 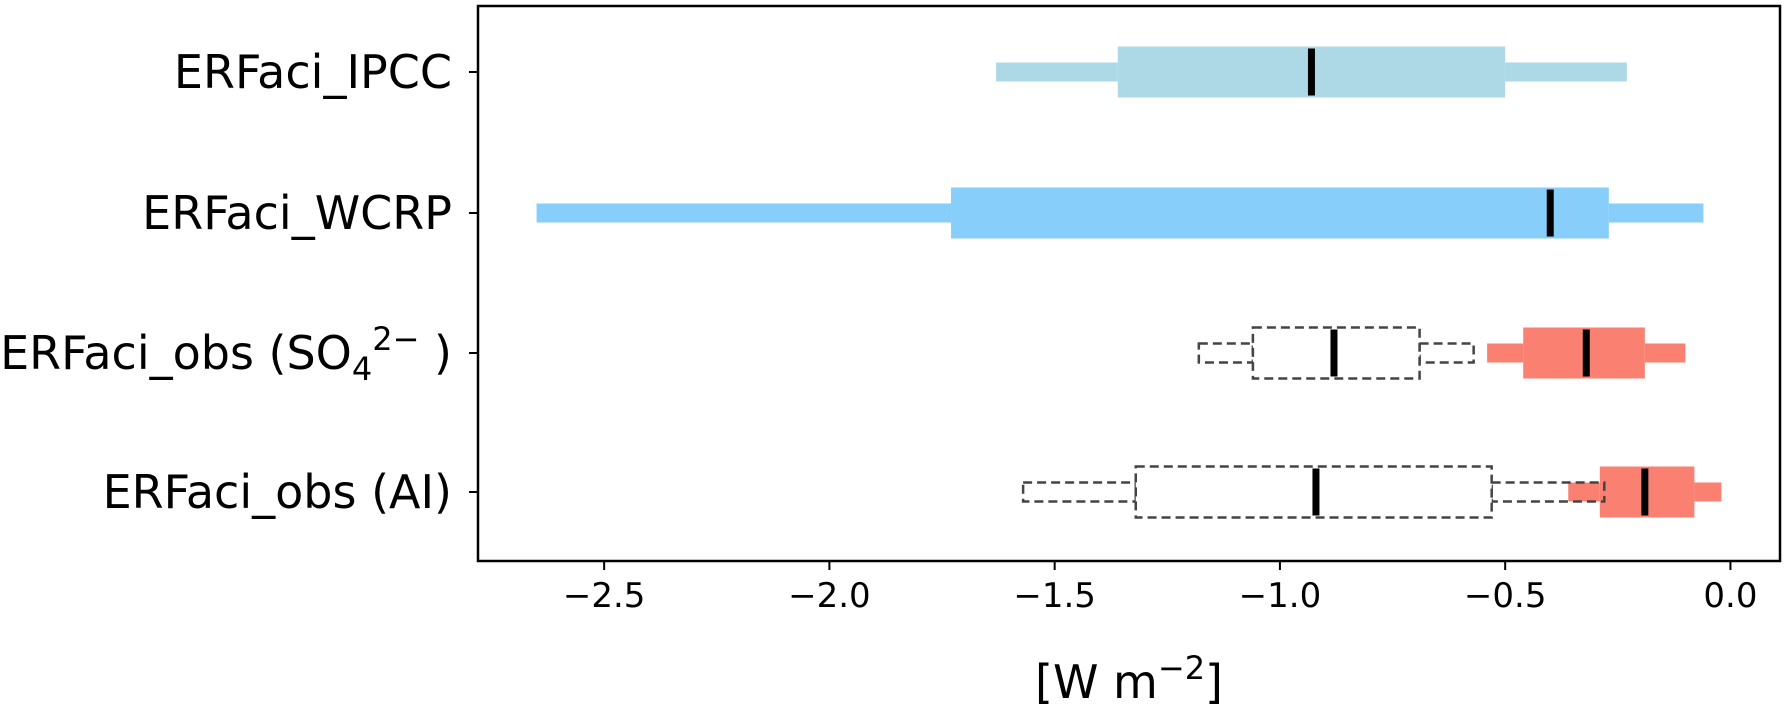 I want to click on box-so4-filled, so click(x=1586, y=353).